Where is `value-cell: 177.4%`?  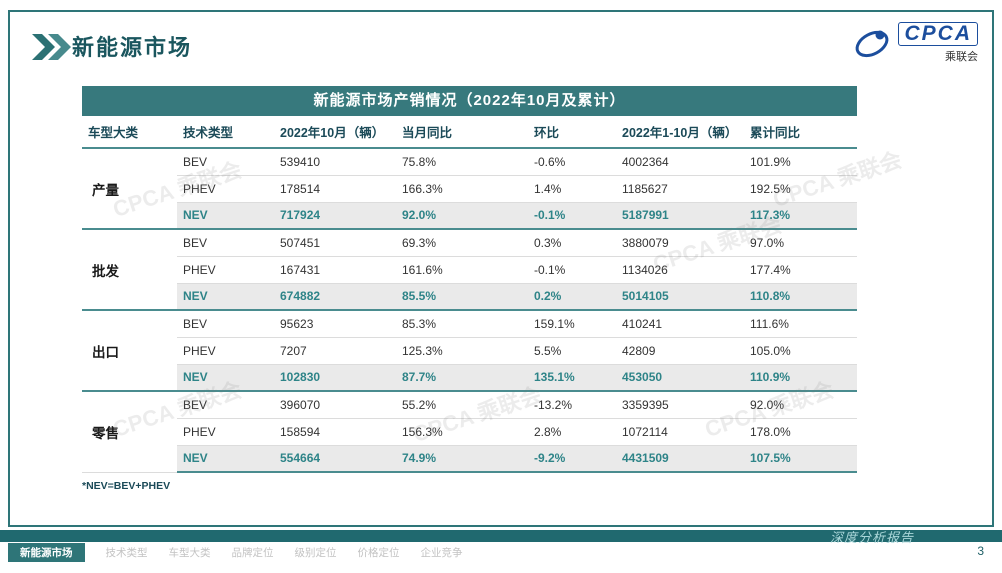
value-cell: 177.4% is located at coordinates (800, 270).